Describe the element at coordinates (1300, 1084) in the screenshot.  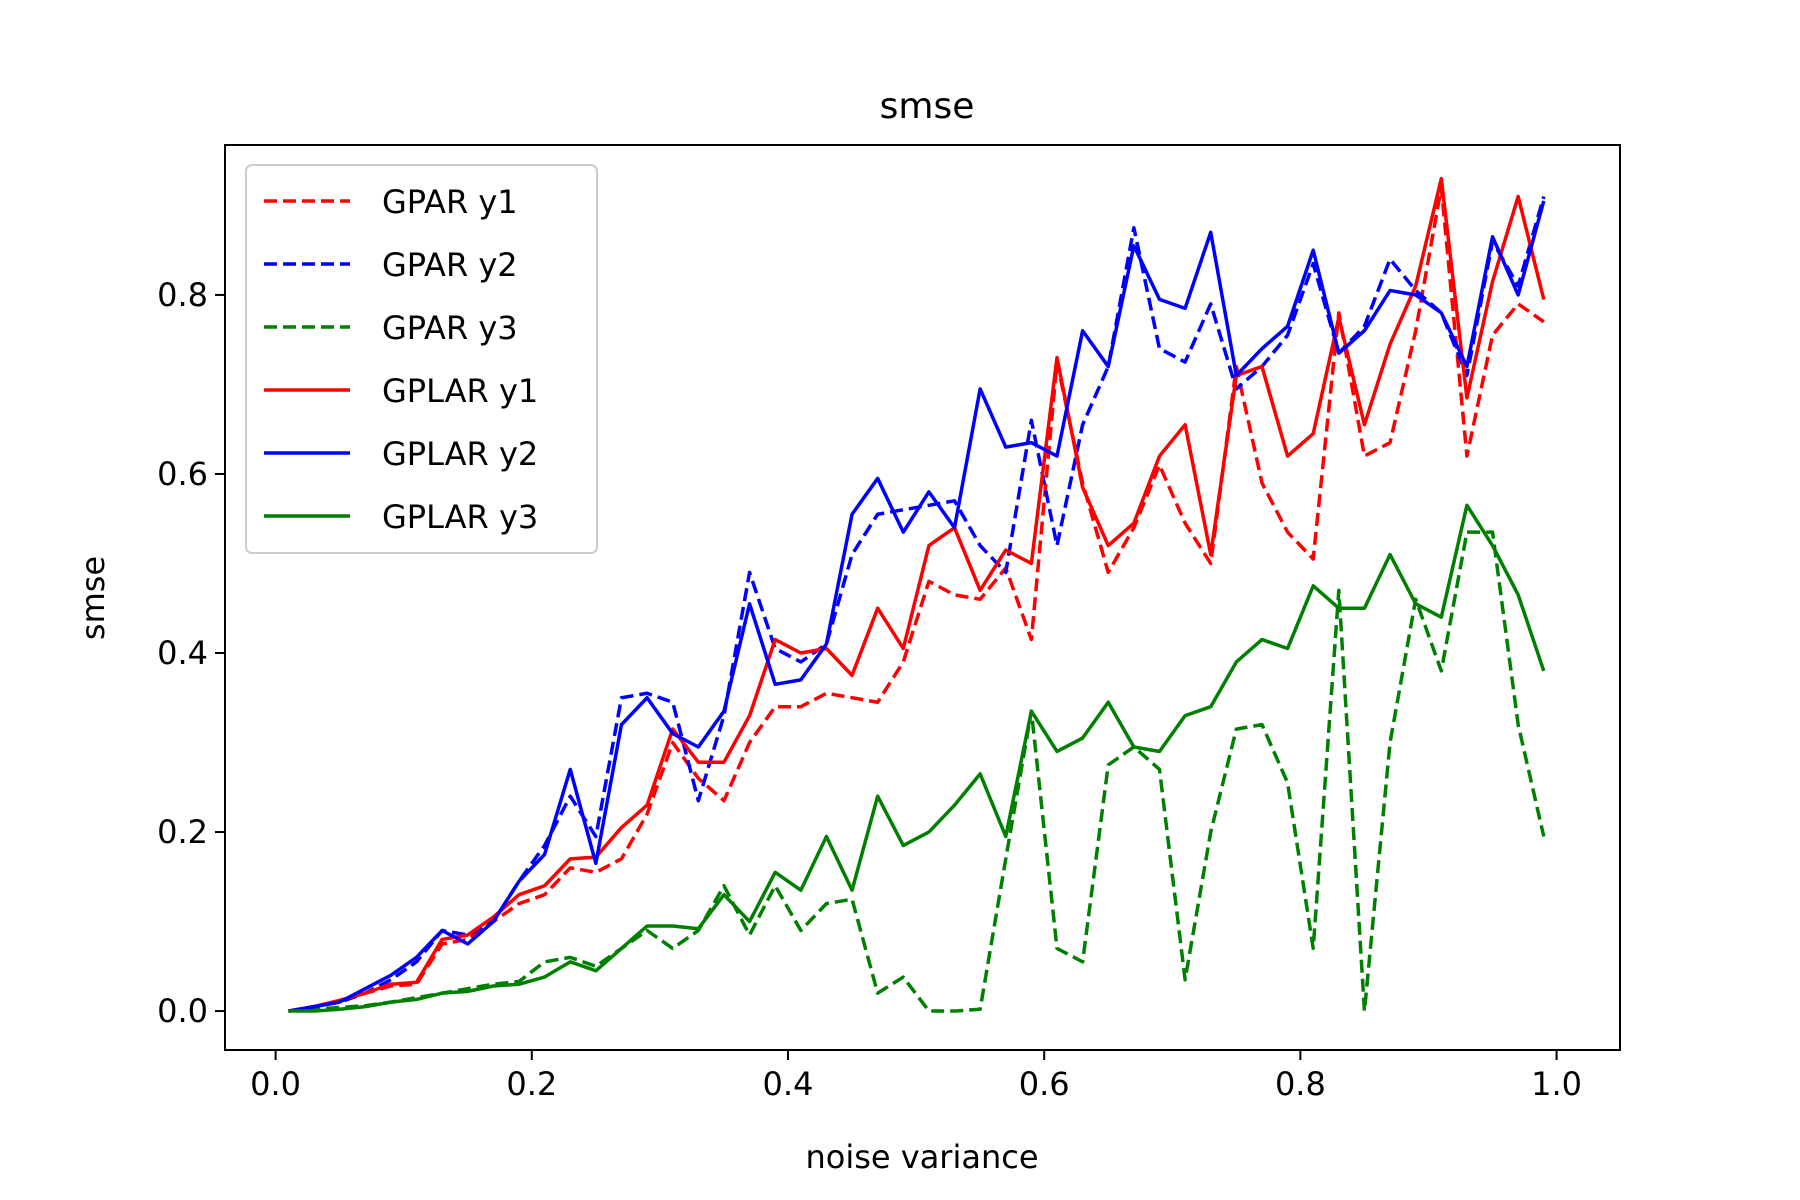
I see `x-tick-label: 0.8` at that location.